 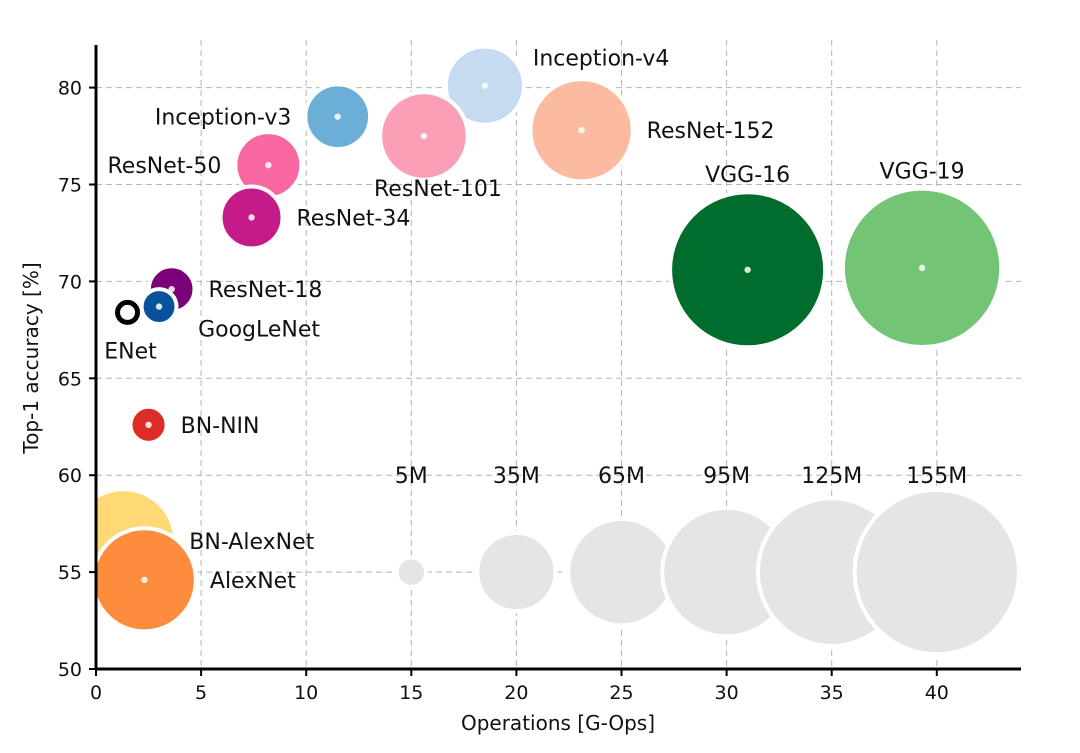 What do you see at coordinates (130, 351) in the screenshot?
I see `label-enet: ENet` at bounding box center [130, 351].